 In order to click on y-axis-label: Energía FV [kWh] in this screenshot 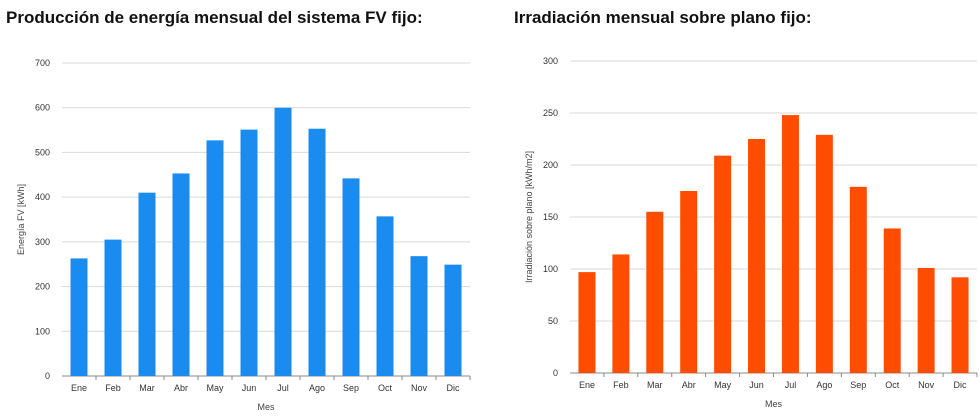, I will do `click(21, 219)`.